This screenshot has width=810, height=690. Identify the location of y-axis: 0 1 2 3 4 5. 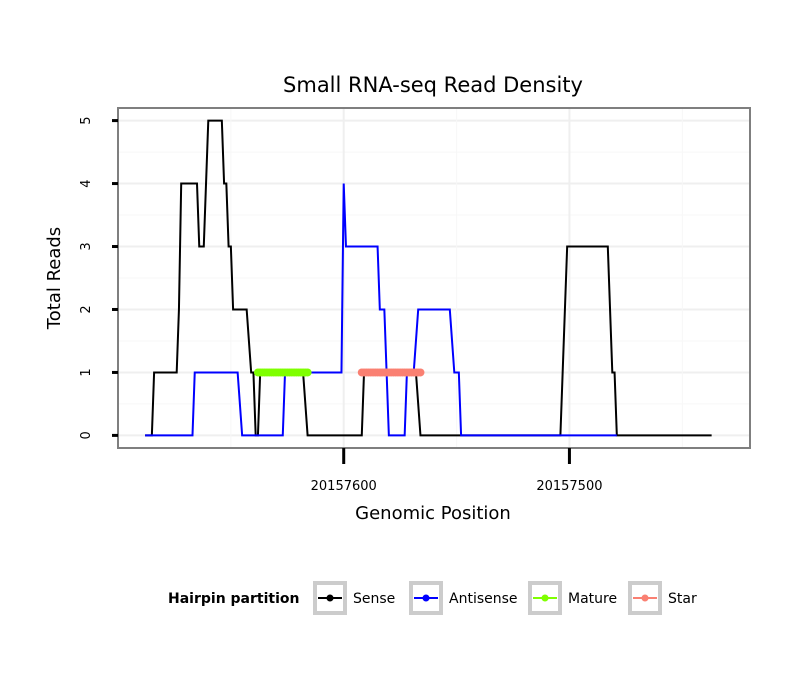
(98, 278).